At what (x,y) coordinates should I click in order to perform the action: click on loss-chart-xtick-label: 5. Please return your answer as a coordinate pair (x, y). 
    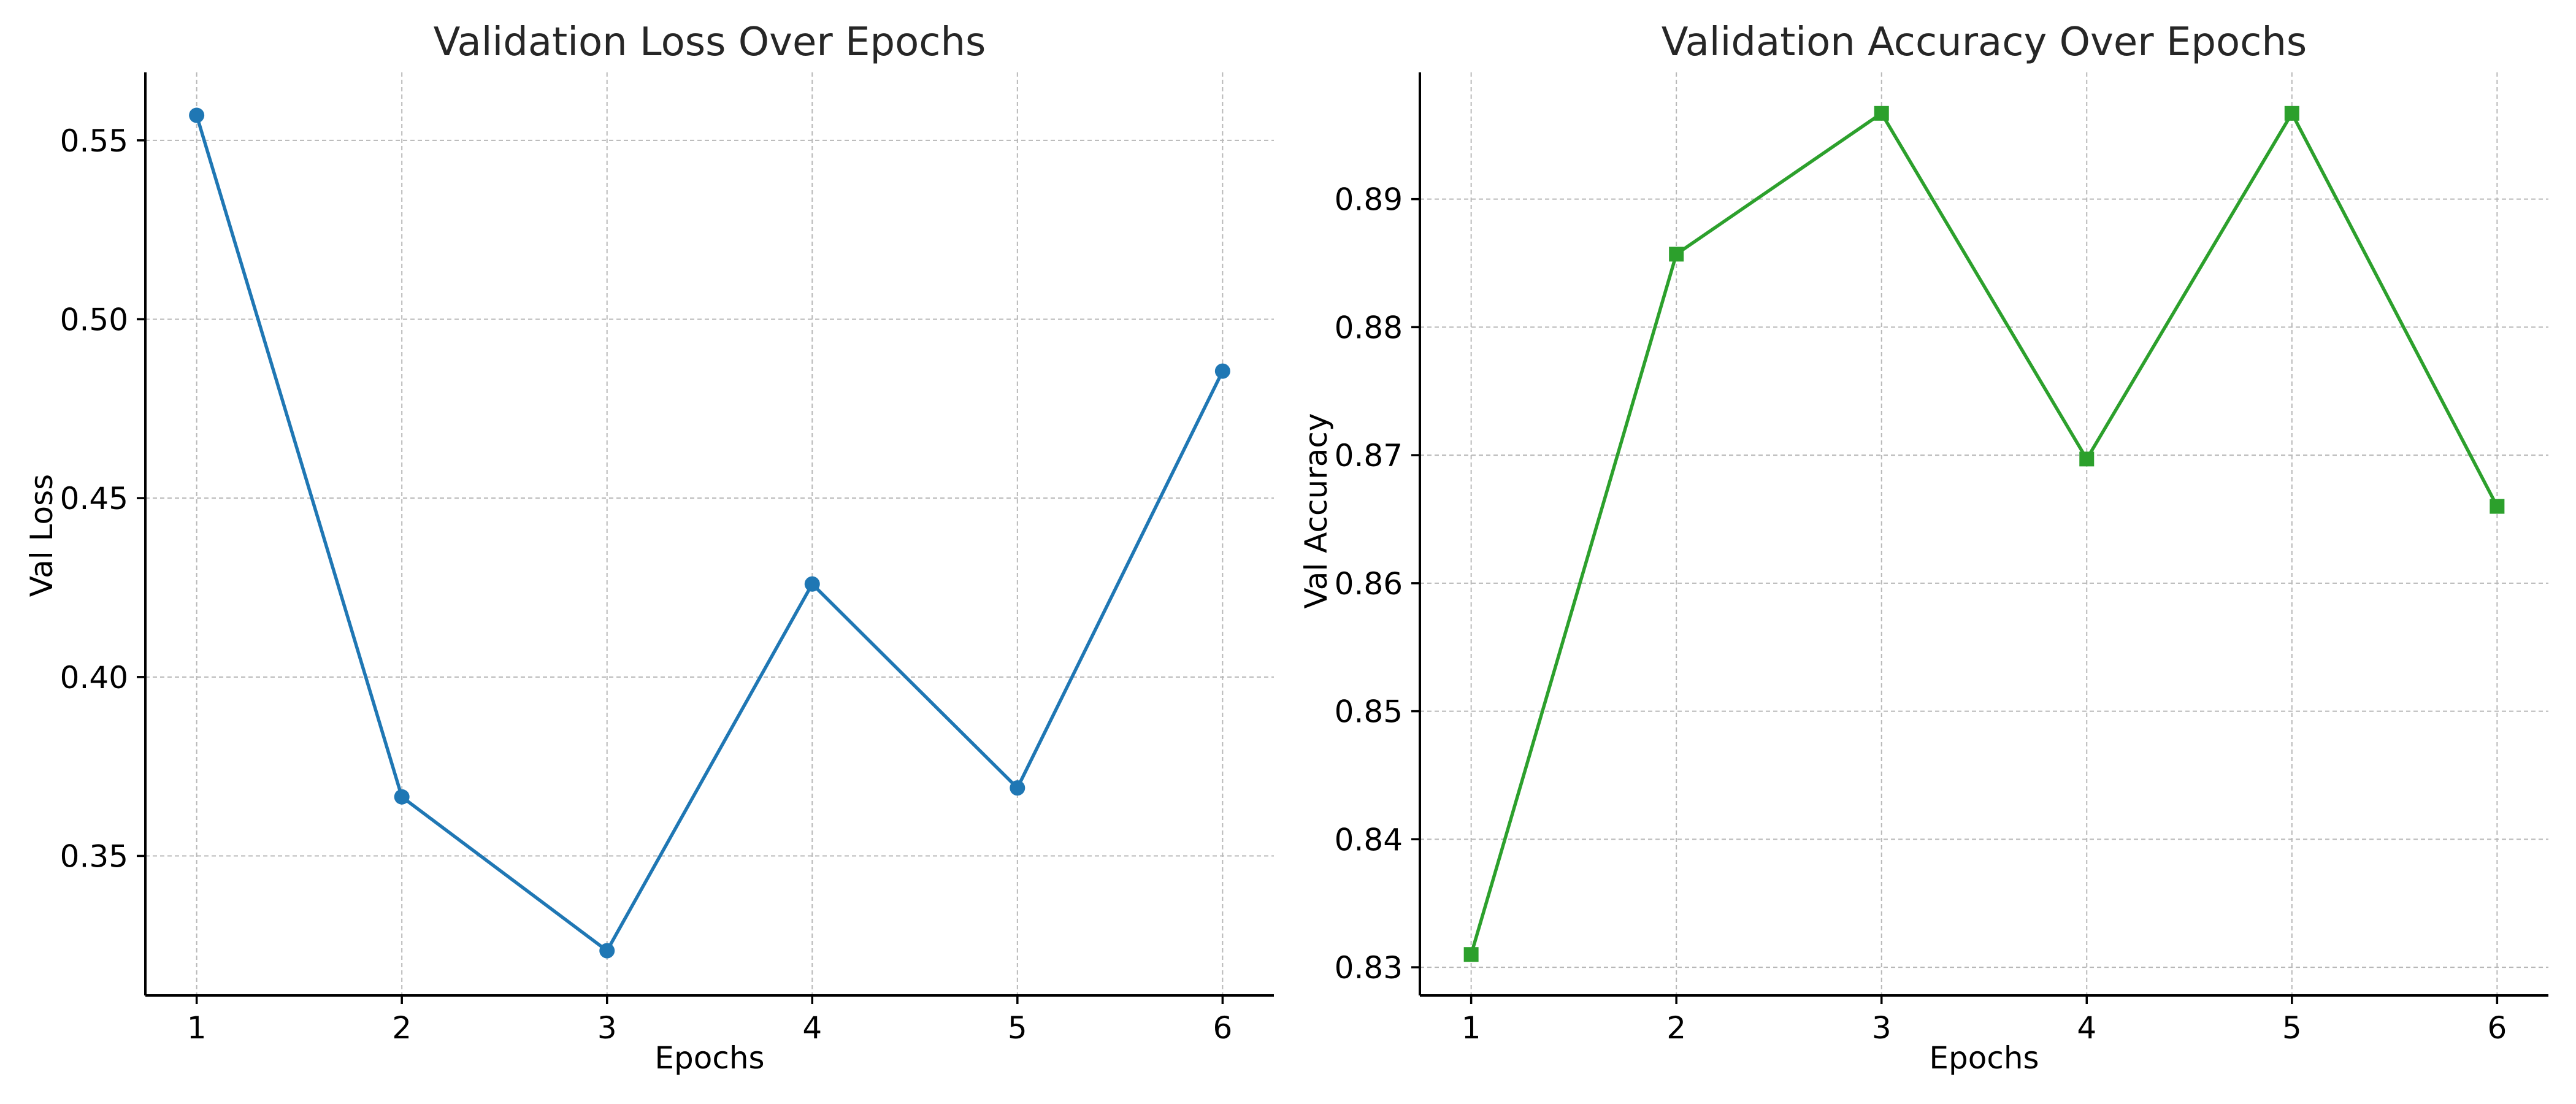
    Looking at the image, I should click on (1017, 1028).